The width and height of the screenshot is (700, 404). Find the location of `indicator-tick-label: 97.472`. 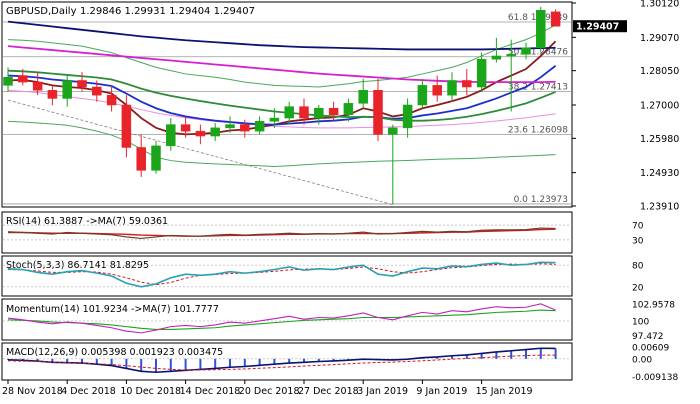

indicator-tick-label: 97.472 is located at coordinates (648, 337).